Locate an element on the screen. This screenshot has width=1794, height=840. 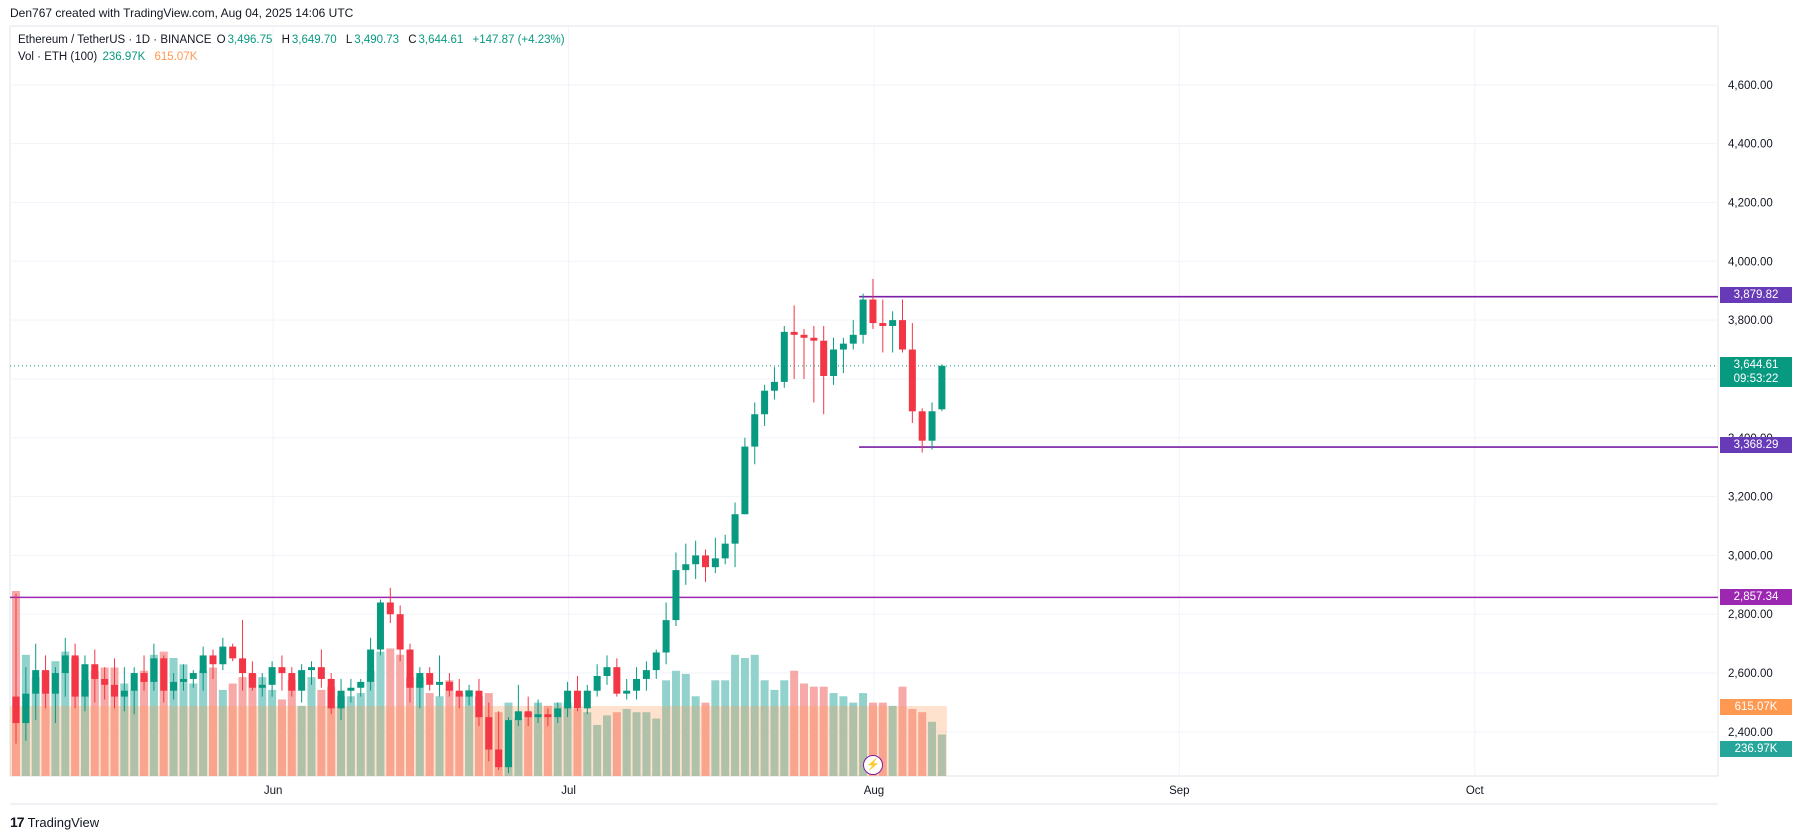
y-tick-label: 2,800.00 is located at coordinates (1750, 615).